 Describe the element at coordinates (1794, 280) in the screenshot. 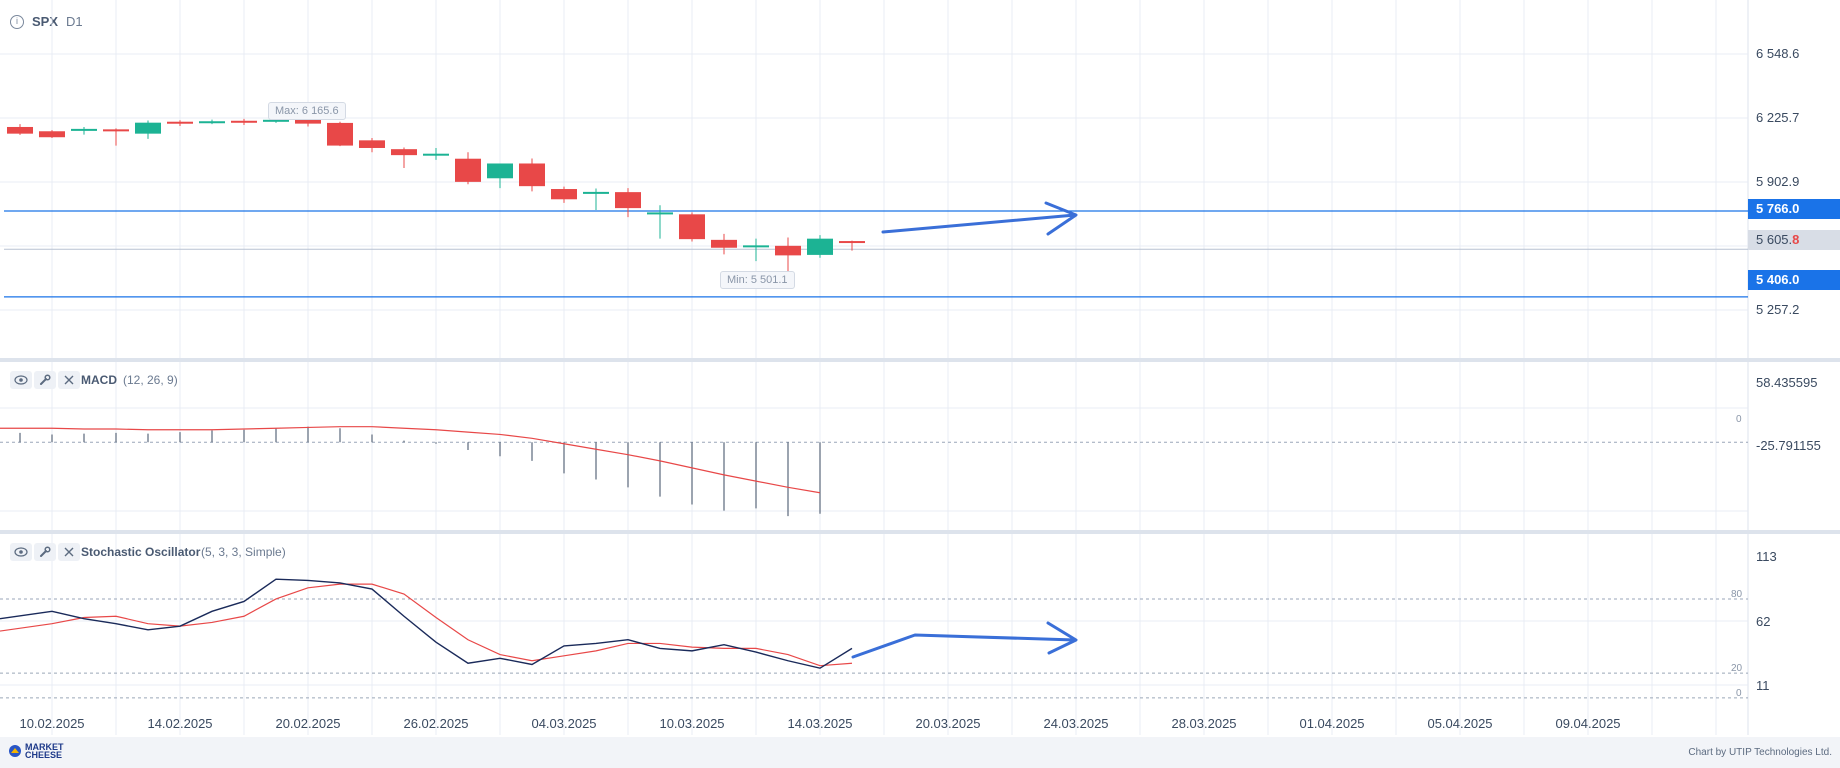

I see `lower-level-tag: 5 406.0` at that location.